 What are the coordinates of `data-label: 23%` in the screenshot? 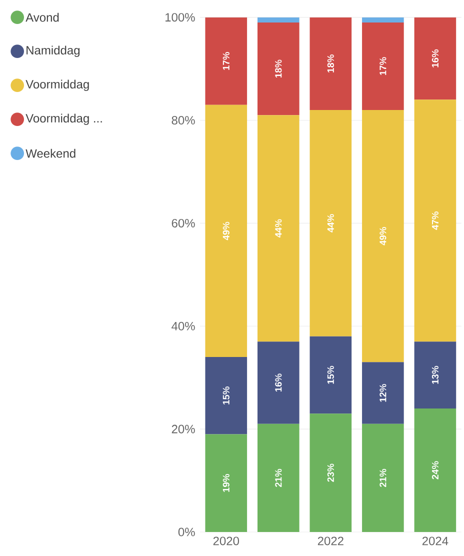 It's located at (330, 473).